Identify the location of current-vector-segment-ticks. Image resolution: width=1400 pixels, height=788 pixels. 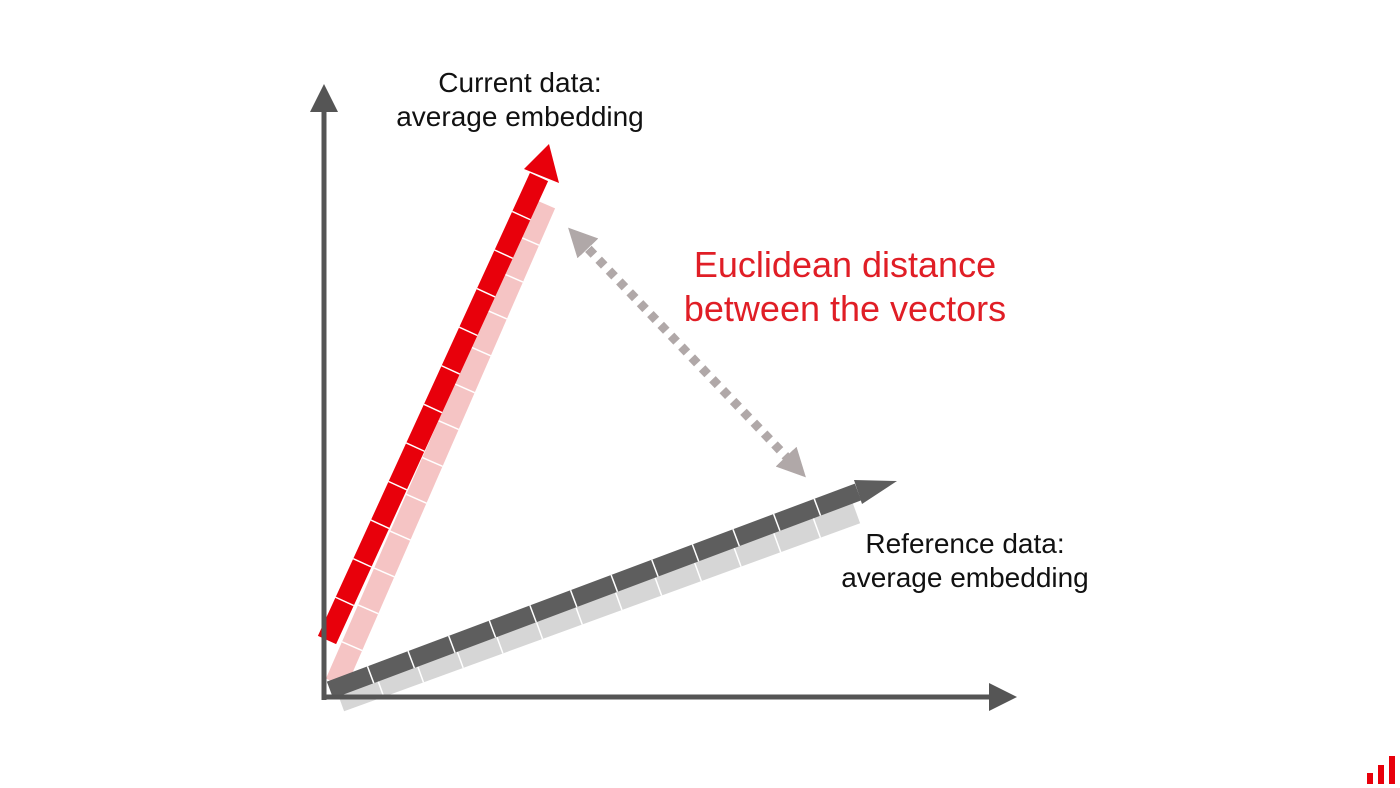
(433, 408).